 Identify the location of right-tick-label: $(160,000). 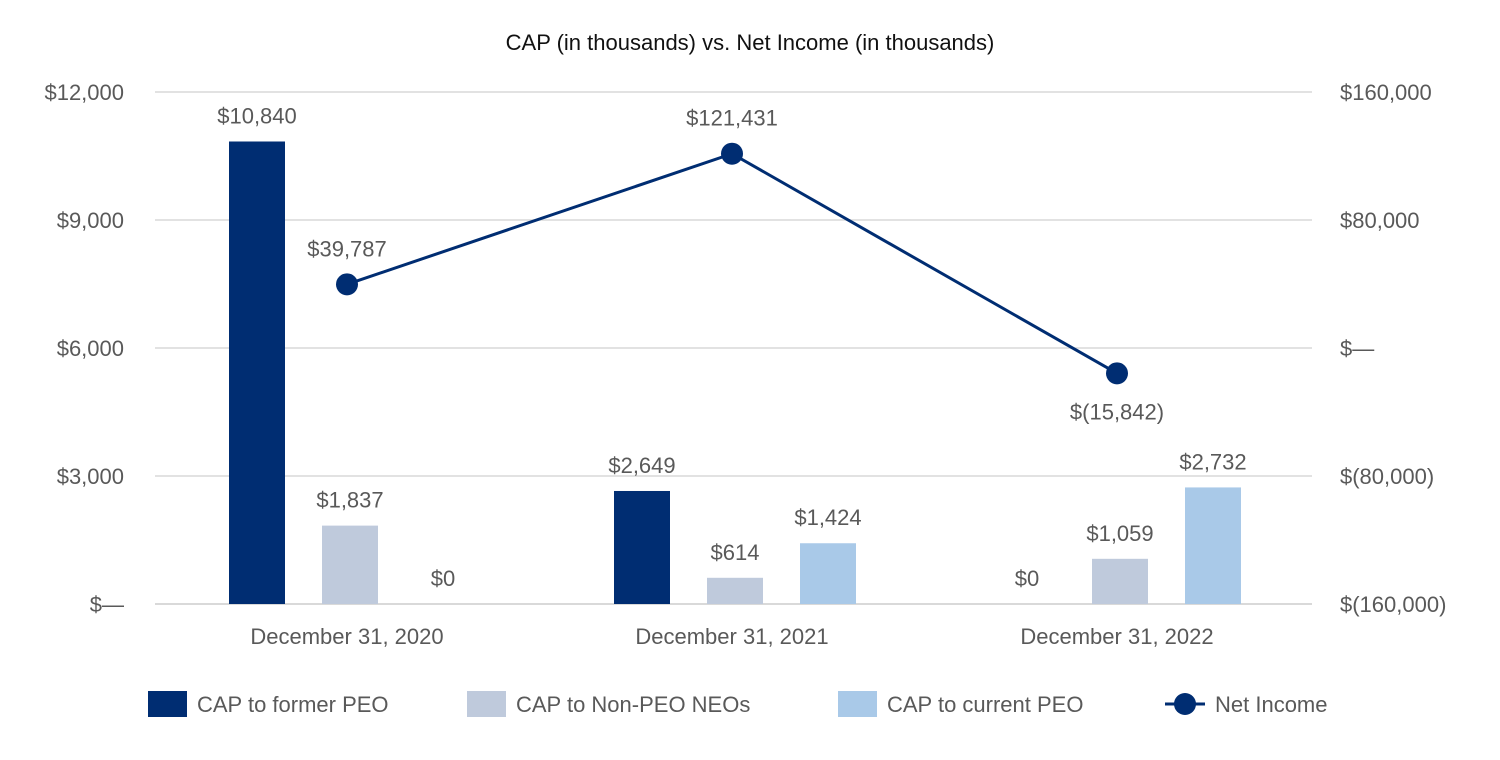
(1393, 604).